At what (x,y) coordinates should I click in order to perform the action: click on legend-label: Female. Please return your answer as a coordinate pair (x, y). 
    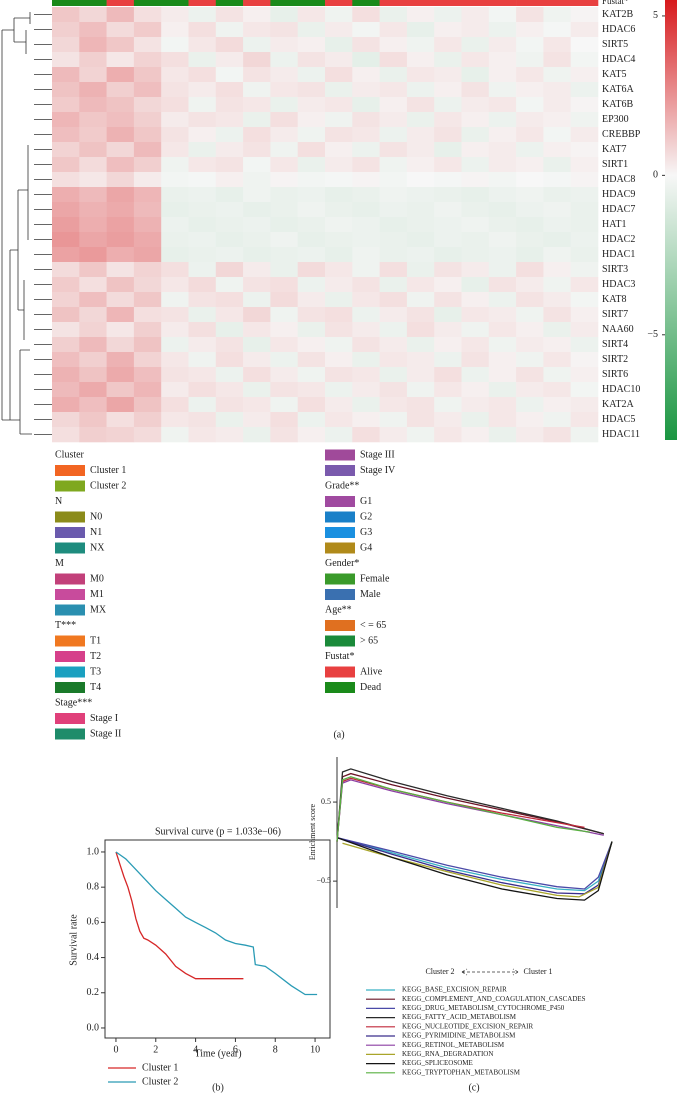
    Looking at the image, I should click on (375, 578).